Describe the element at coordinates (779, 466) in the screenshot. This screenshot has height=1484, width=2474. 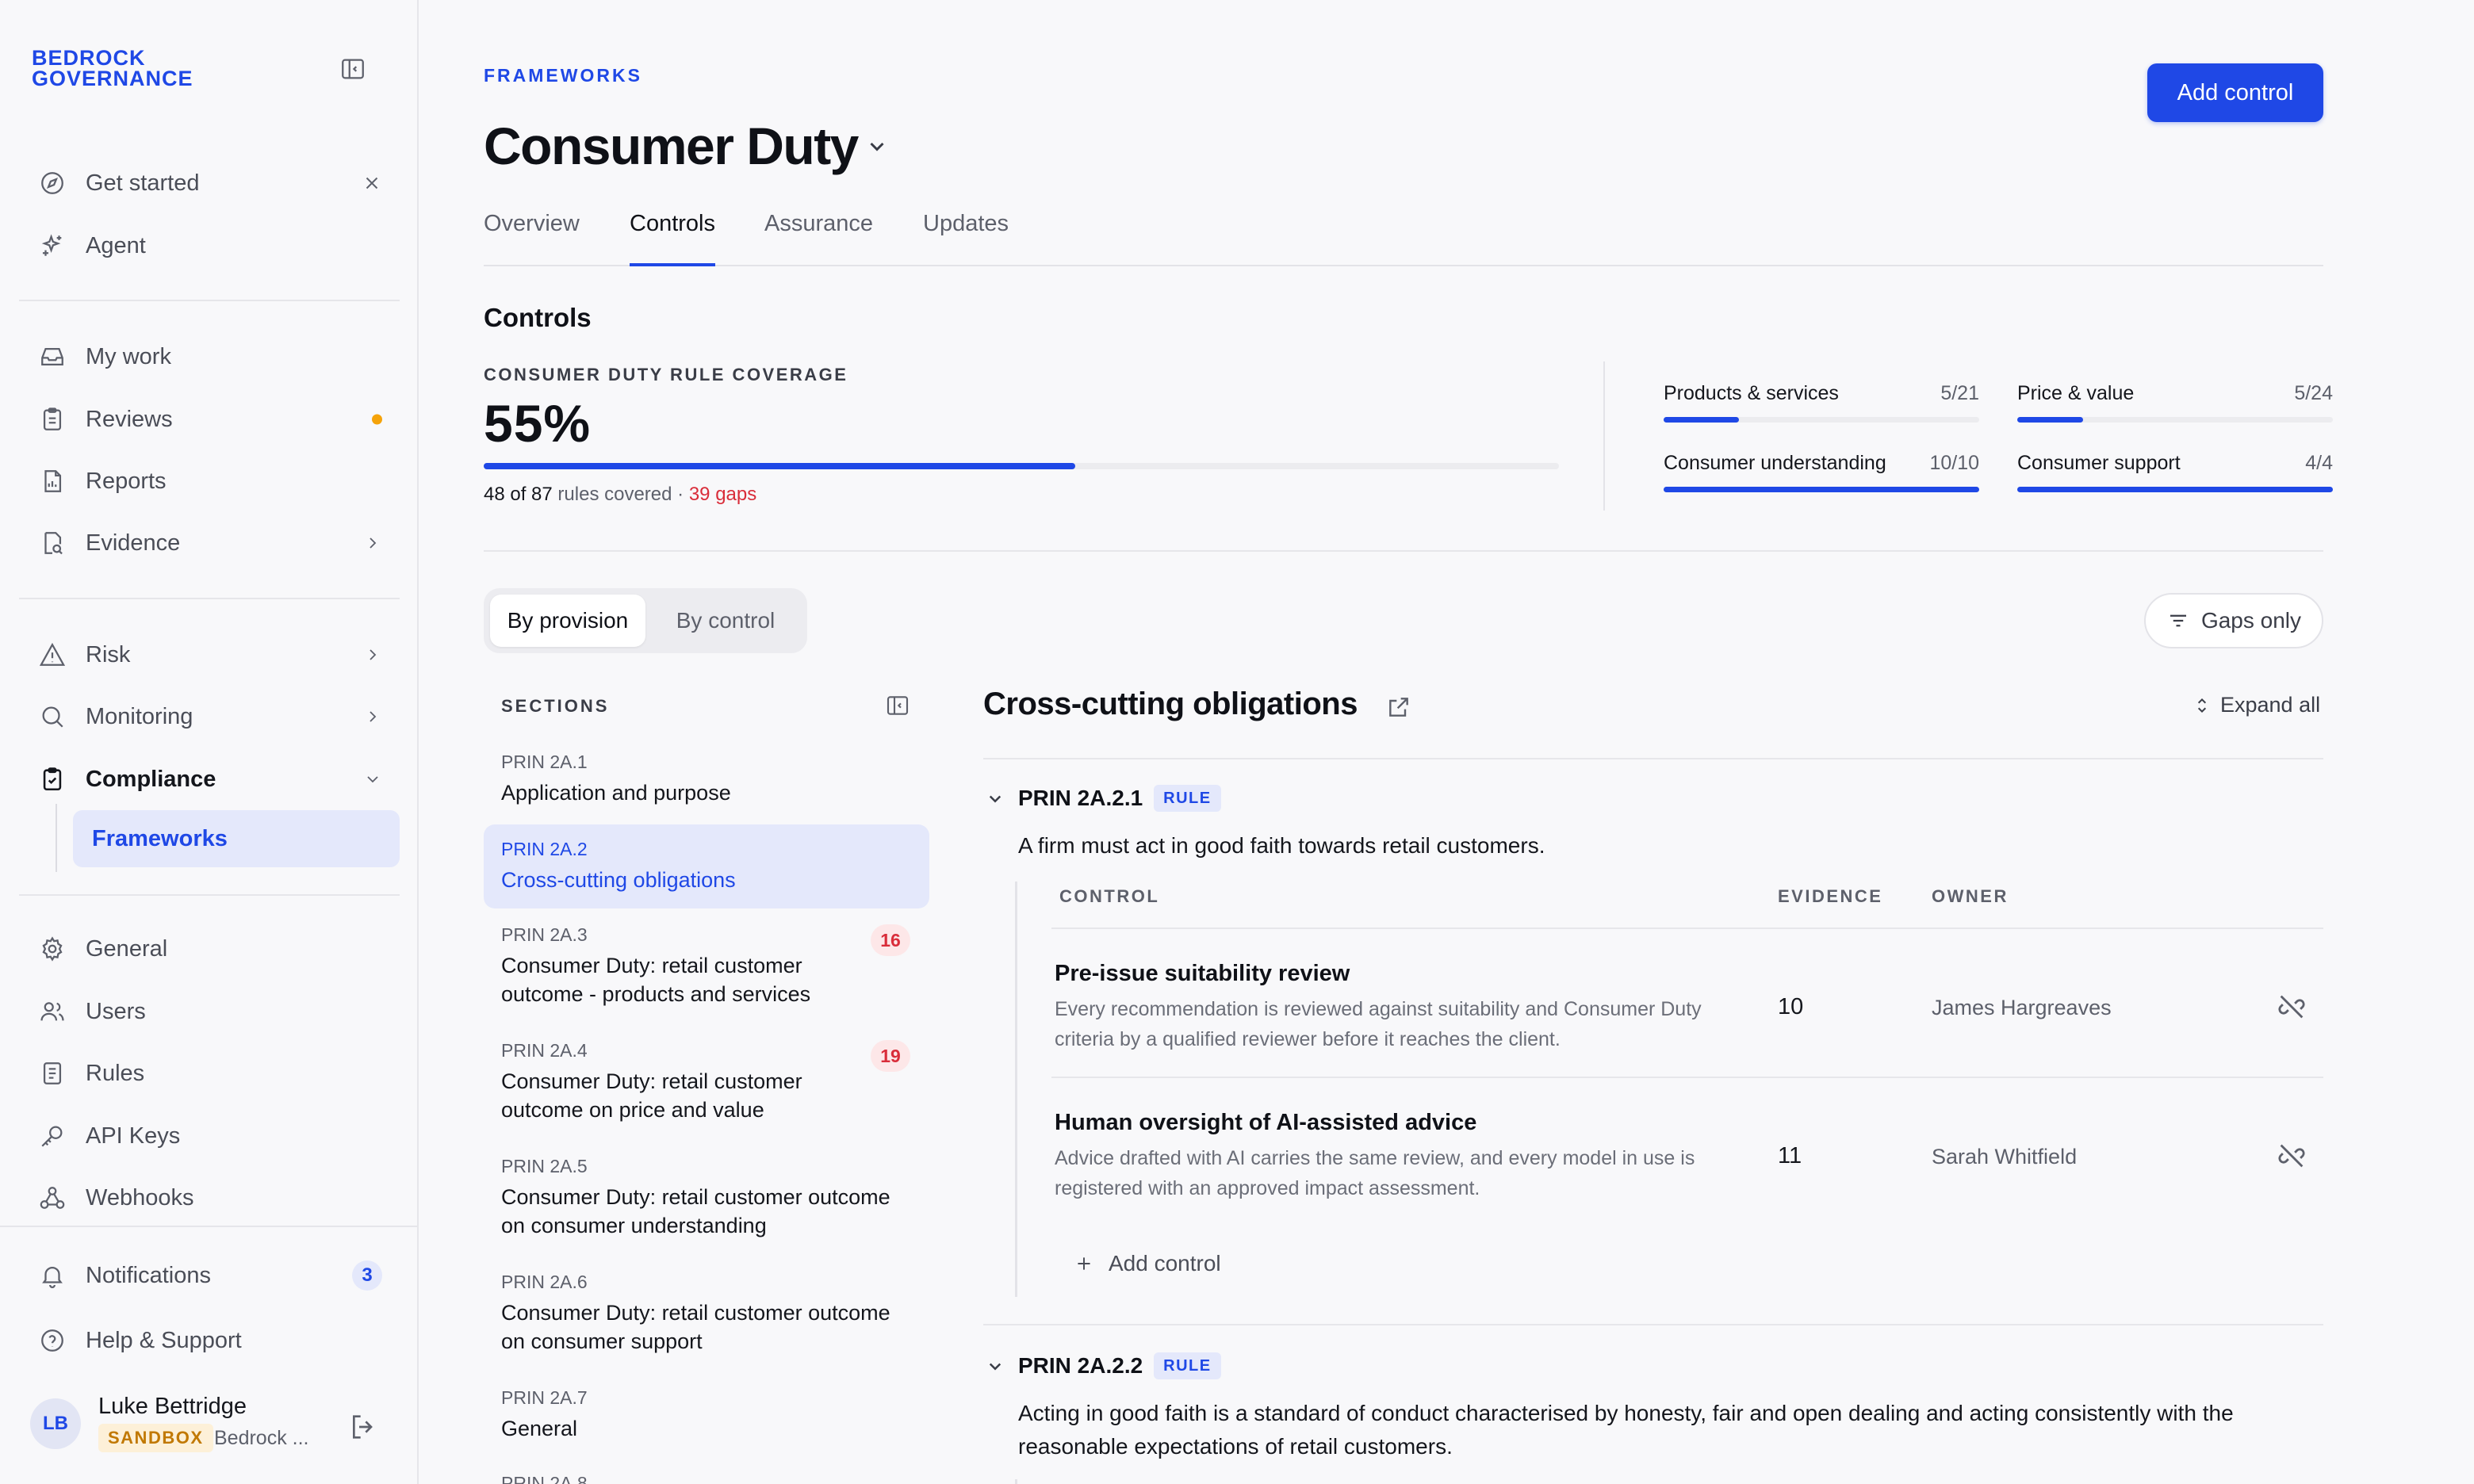
I see `coverage-progress-fill` at that location.